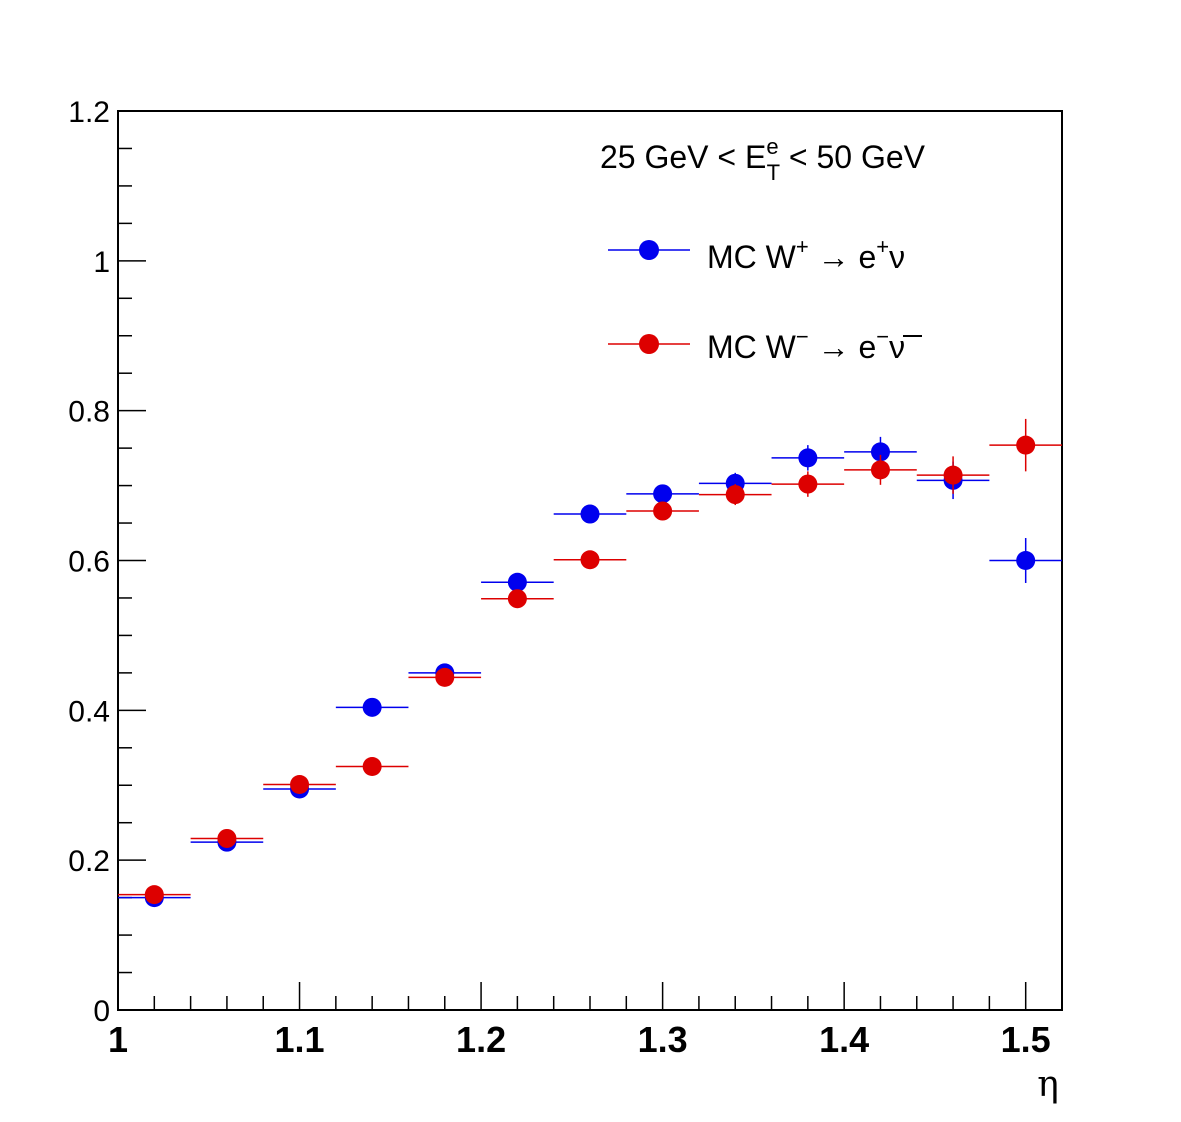  I want to click on y-tick-label: 1, so click(101, 262).